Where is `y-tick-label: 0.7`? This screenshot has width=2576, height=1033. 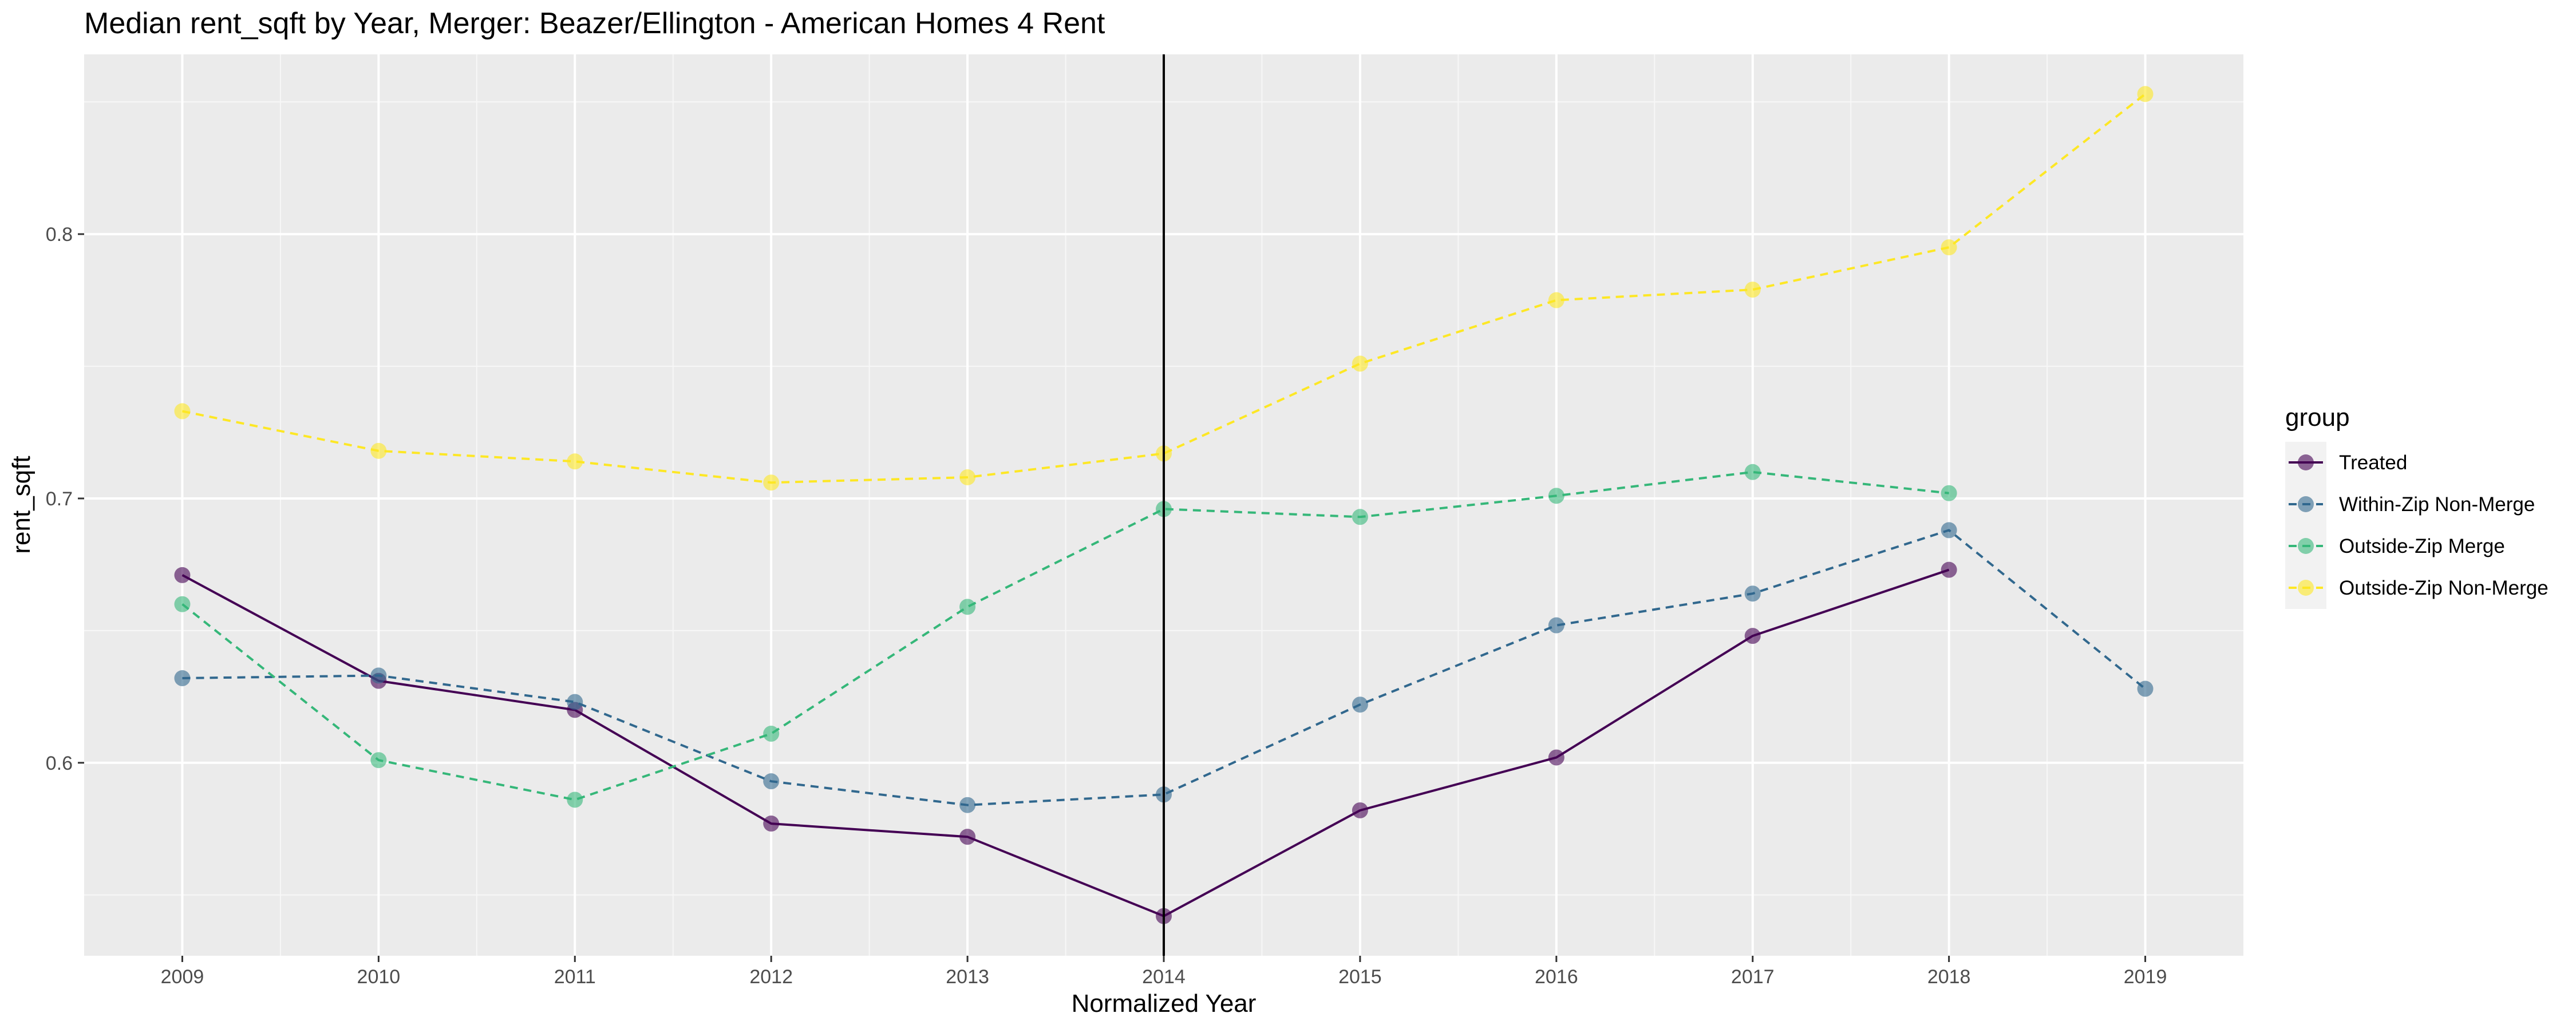
y-tick-label: 0.7 is located at coordinates (59, 499).